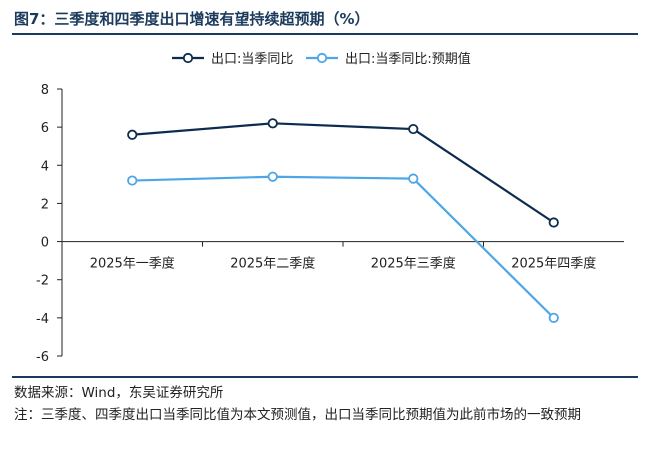  Describe the element at coordinates (45, 90) in the screenshot. I see `y-tick-label: 8` at that location.